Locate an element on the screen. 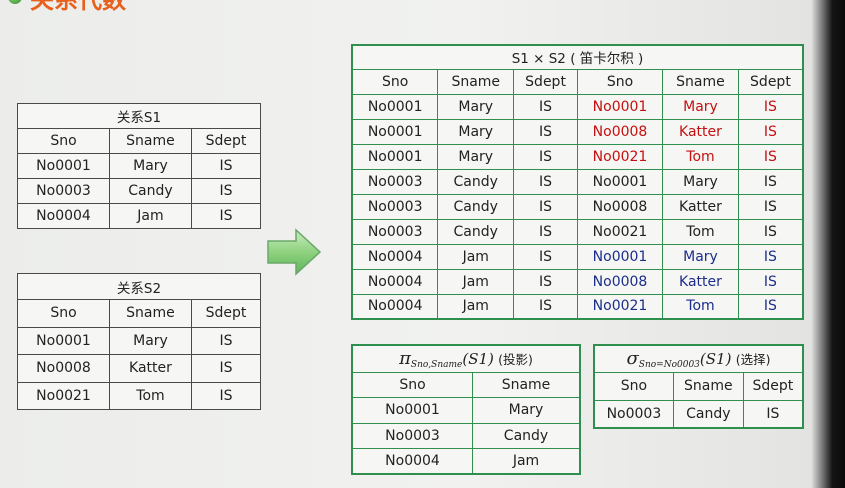 The image size is (845, 488). table-row: No0003 Candy IS is located at coordinates (698, 414).